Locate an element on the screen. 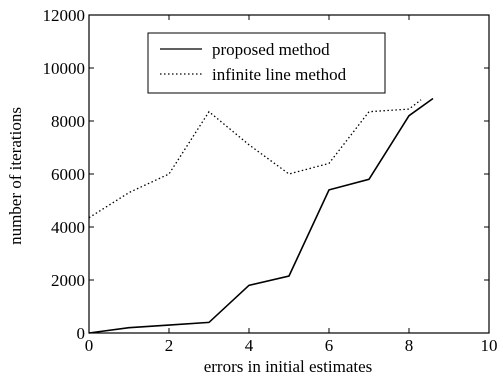 The image size is (503, 376). legend: proposed method infinite line method is located at coordinates (266, 63).